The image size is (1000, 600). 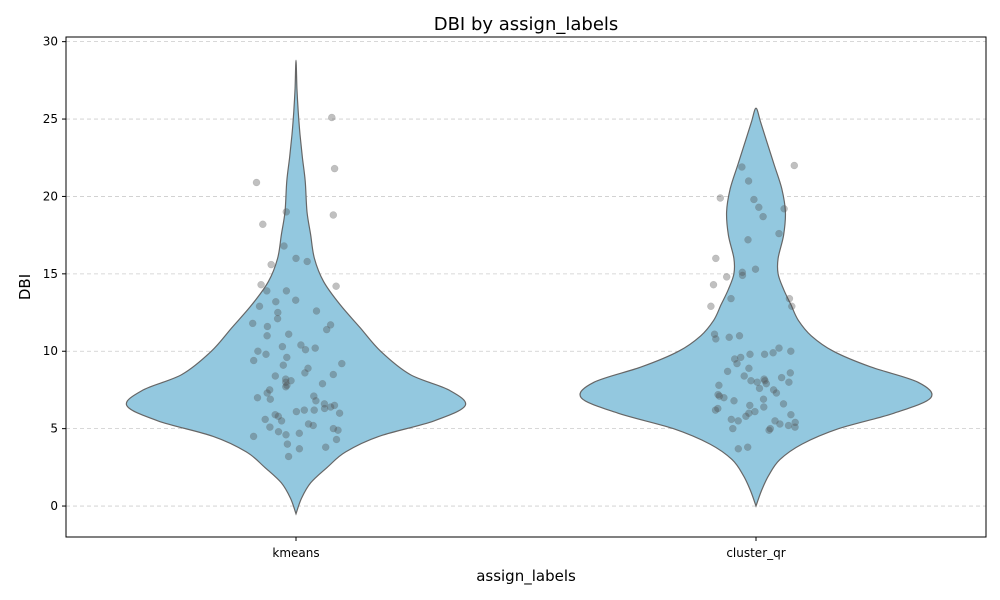 What do you see at coordinates (25, 287) in the screenshot?
I see `y-axis-label: DBI` at bounding box center [25, 287].